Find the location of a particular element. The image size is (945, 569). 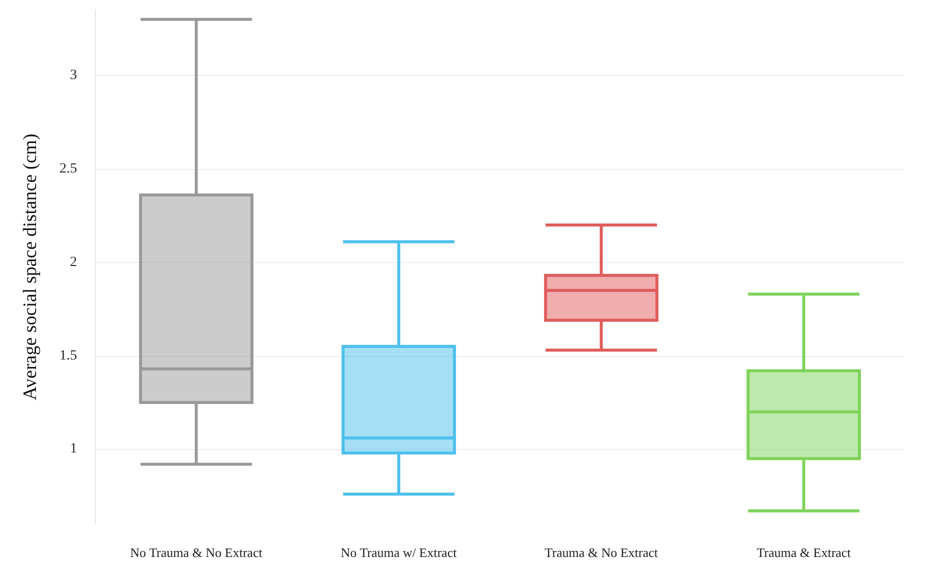

x-tick-label: No Trauma & No Extract is located at coordinates (196, 552).